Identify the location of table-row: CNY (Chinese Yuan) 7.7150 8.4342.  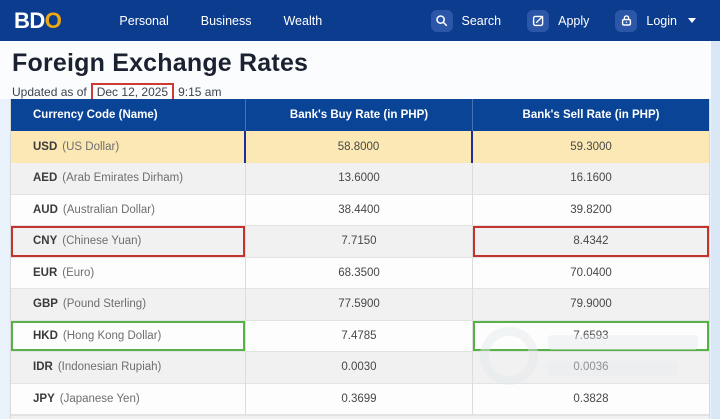
(360, 242).